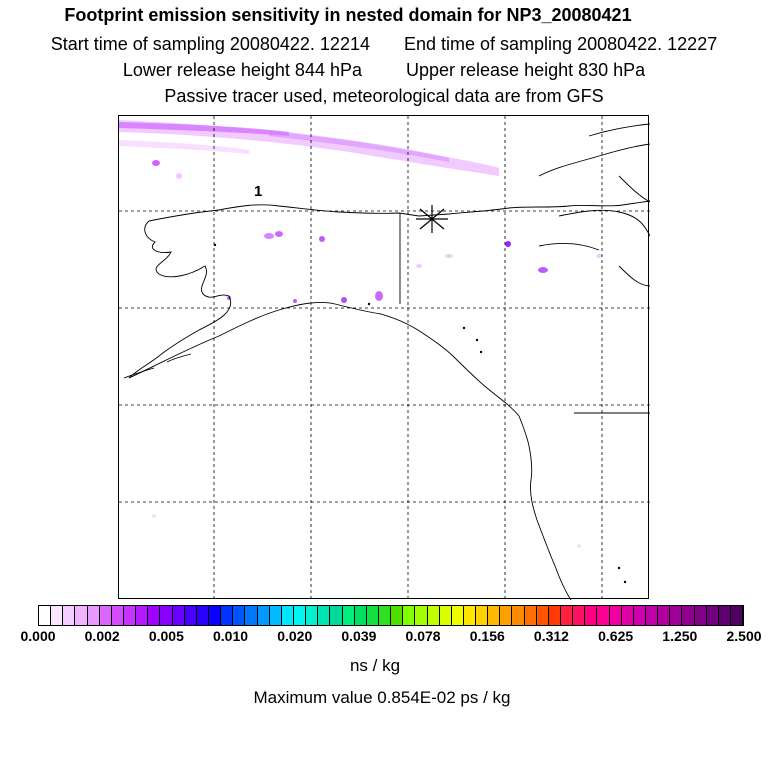  What do you see at coordinates (423, 636) in the screenshot?
I see `colorbar-tick-label: 0.078` at bounding box center [423, 636].